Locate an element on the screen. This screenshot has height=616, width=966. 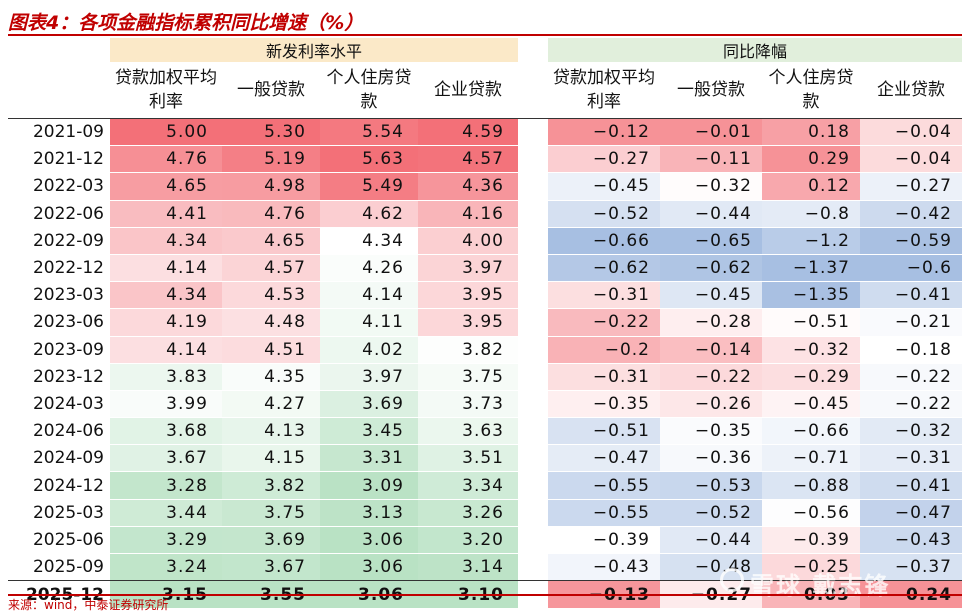
row-date: 2022-03 is located at coordinates (59, 186).